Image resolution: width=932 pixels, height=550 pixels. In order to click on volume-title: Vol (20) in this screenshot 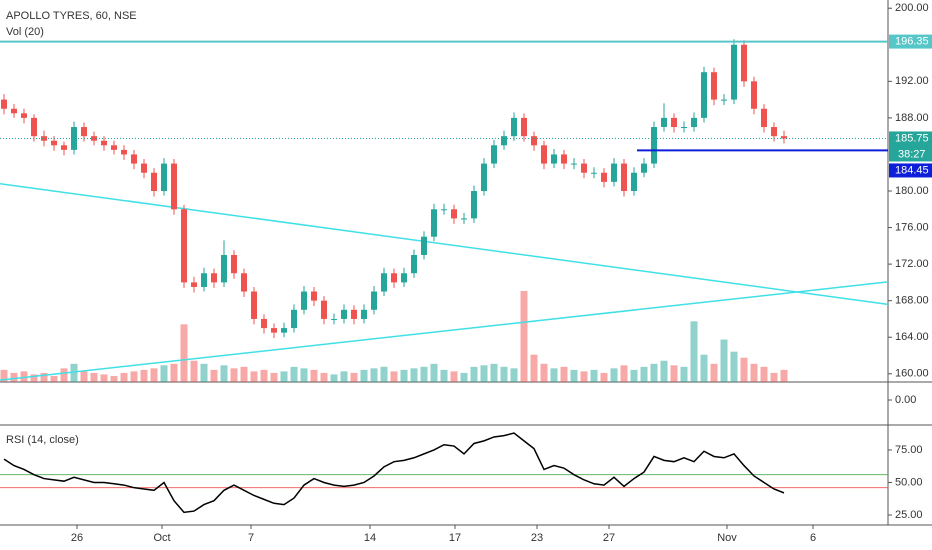, I will do `click(25, 32)`.